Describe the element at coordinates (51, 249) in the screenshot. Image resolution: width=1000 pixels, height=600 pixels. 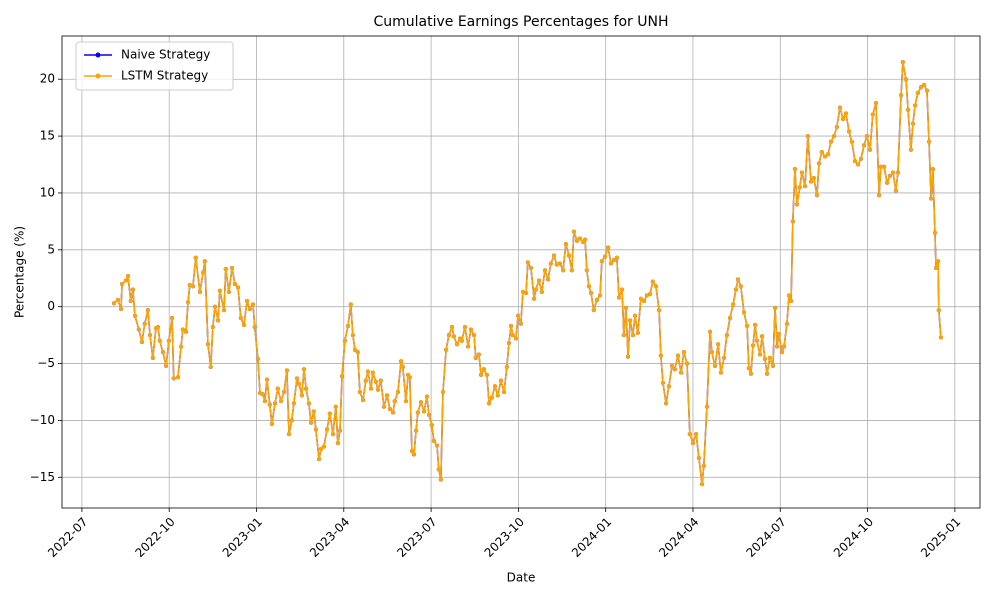
I see `y-tick-label: 5` at that location.